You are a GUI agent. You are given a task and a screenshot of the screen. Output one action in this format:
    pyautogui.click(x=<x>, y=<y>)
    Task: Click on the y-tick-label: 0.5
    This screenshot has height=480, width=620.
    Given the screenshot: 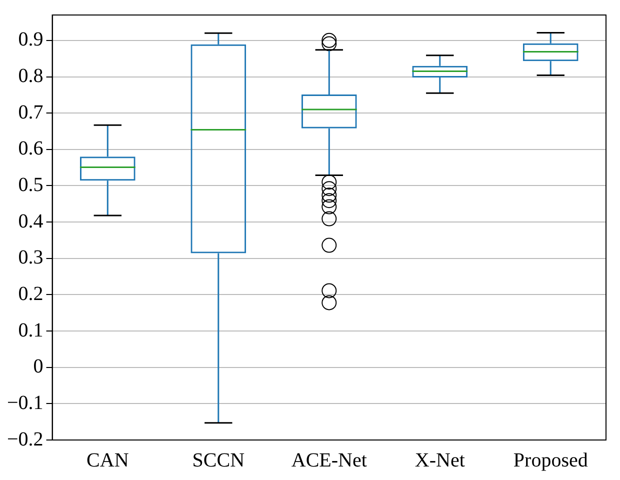 What is the action you would take?
    pyautogui.click(x=31, y=185)
    